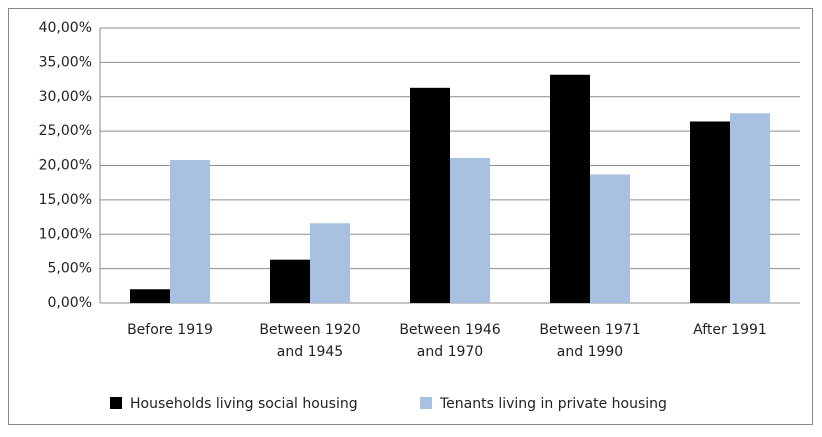  What do you see at coordinates (553, 404) in the screenshot?
I see `legend-label: Tenants living in private housing` at bounding box center [553, 404].